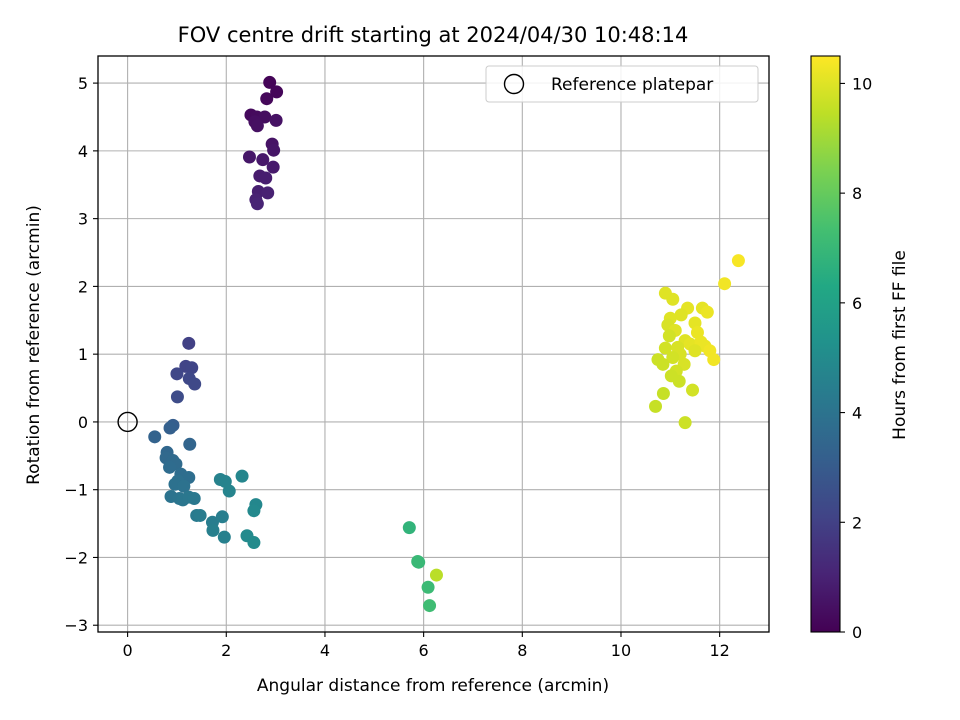 This screenshot has height=720, width=960. I want to click on legend: Reference platepar, so click(622, 84).